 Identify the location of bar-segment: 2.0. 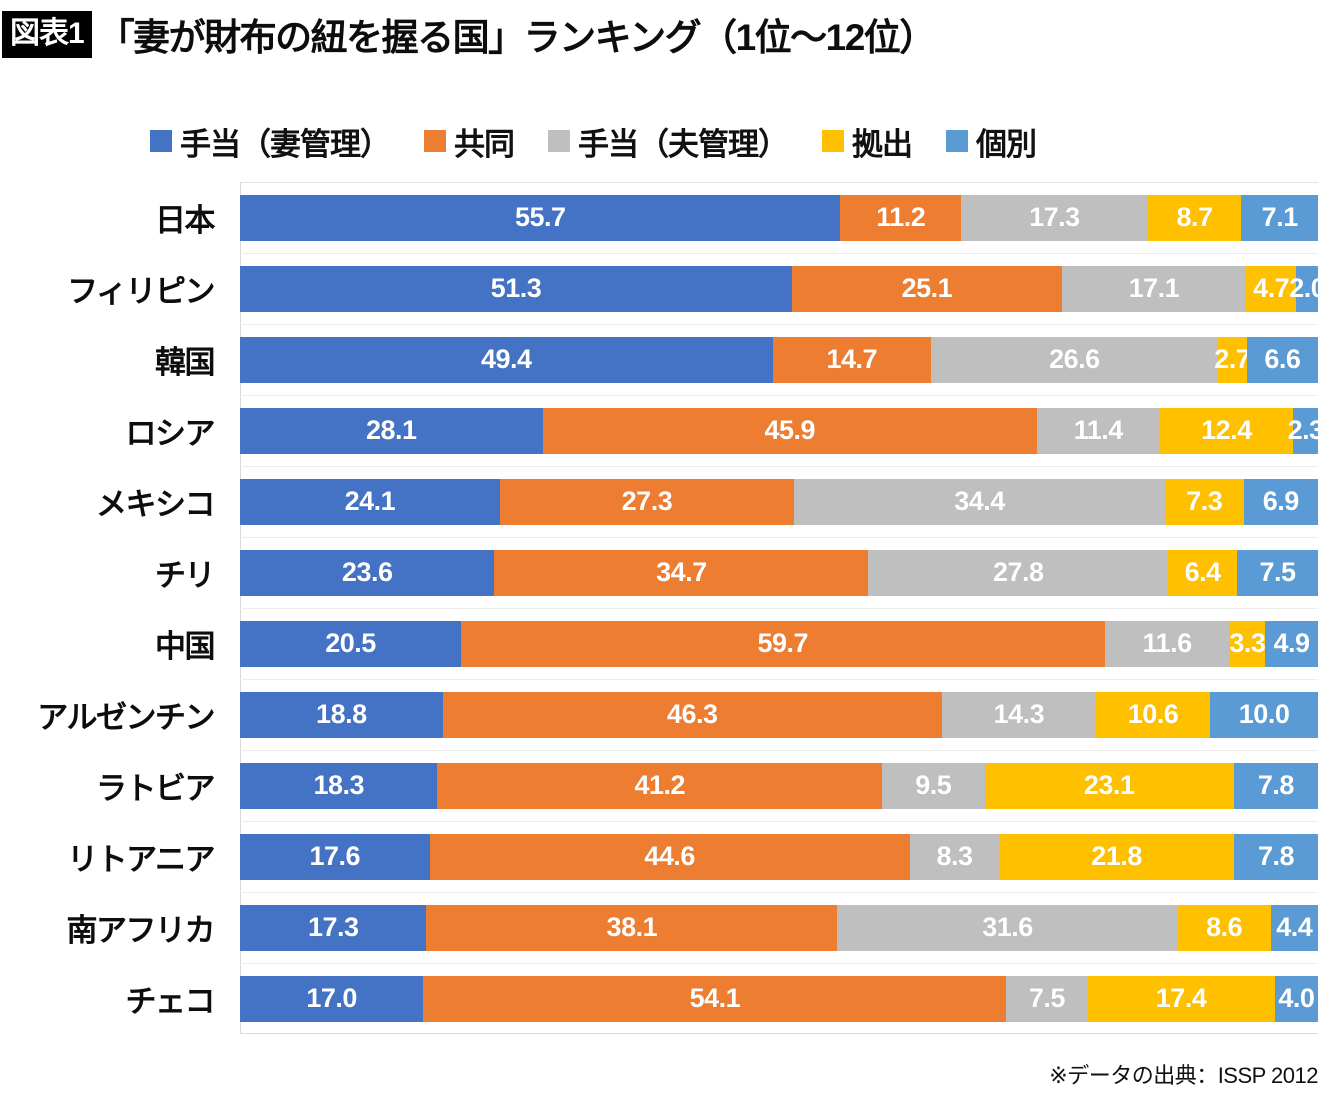
(1307, 288).